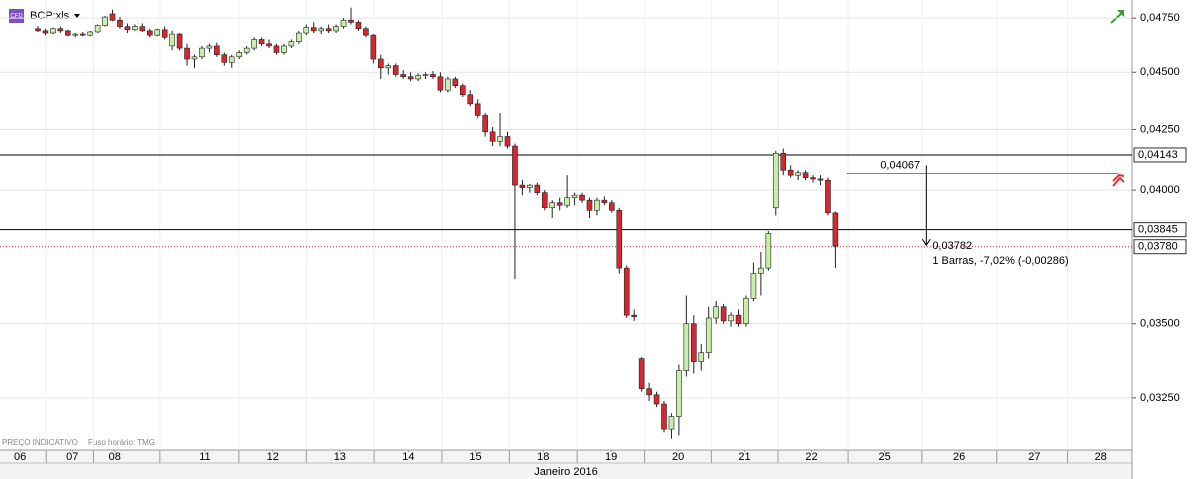  What do you see at coordinates (1034, 457) in the screenshot?
I see `x-tick-label: 27` at bounding box center [1034, 457].